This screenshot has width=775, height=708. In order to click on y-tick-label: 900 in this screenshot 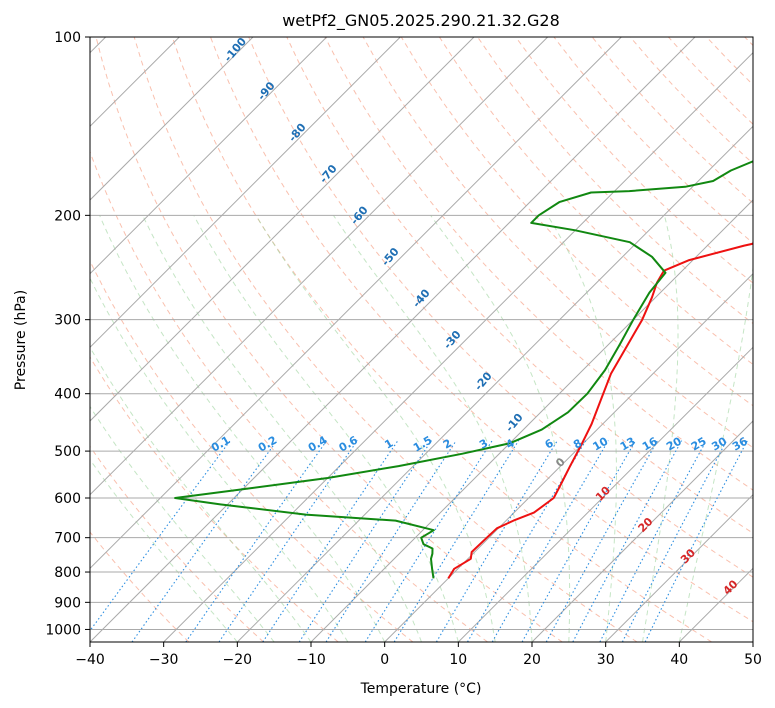, I will do `click(67, 603)`.